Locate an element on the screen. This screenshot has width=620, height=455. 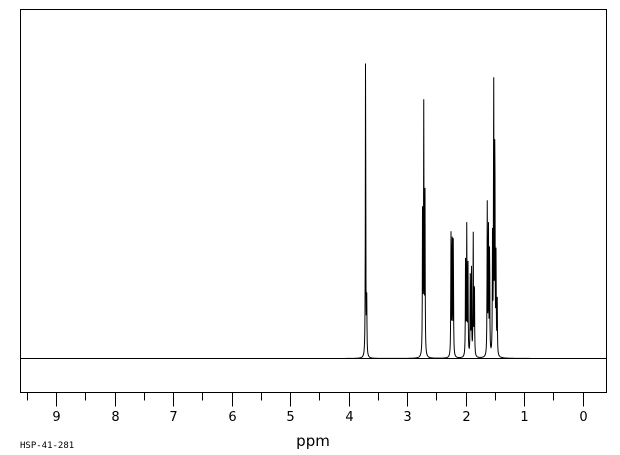
x-tick-label: 4 is located at coordinates (349, 417).